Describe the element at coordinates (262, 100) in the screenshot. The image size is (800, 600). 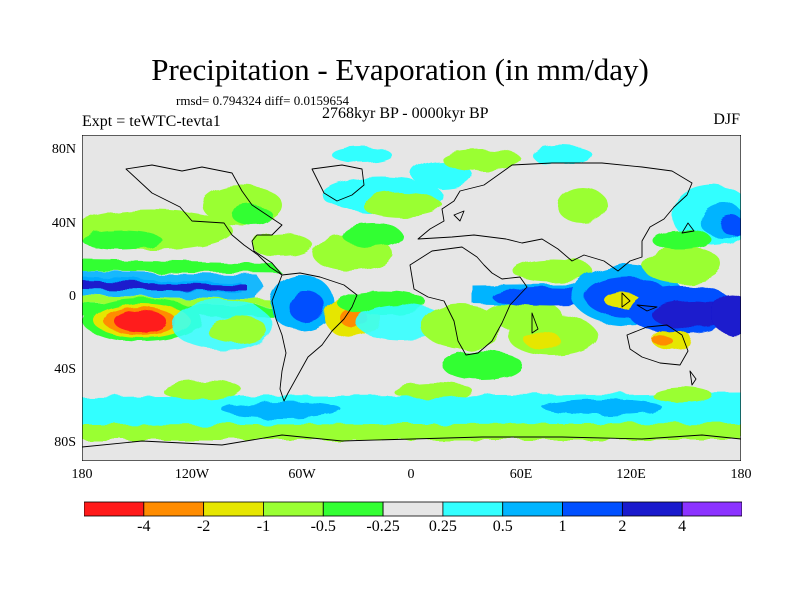
I see `stats-line: rmsd= 0.794324 diff= 0.0159654` at that location.